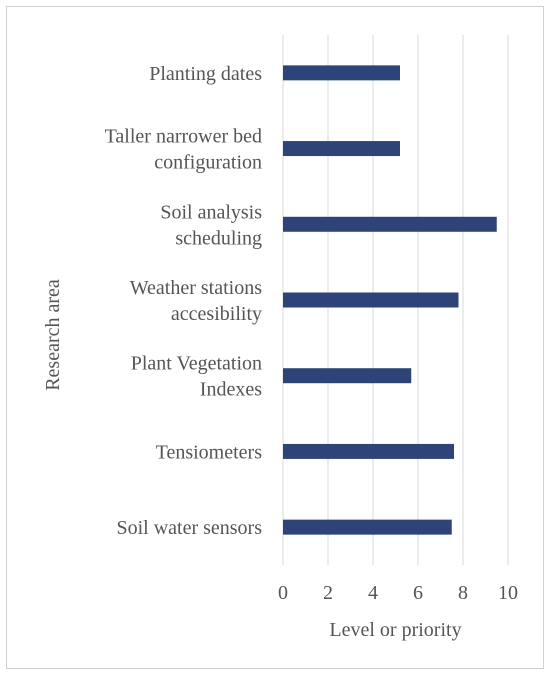 The height and width of the screenshot is (679, 552). I want to click on x-axis-title: Level or priority, so click(395, 630).